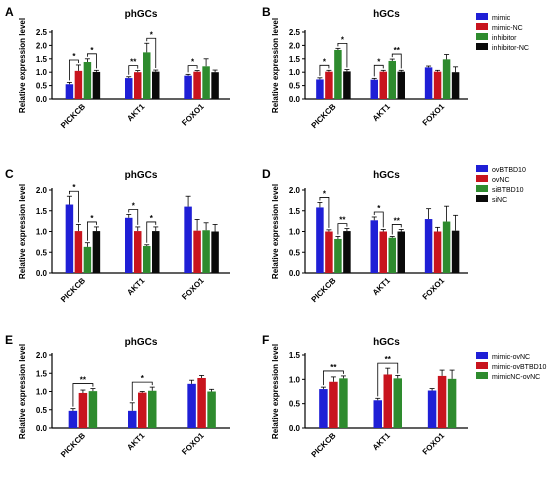  I want to click on panel-letter: C, so click(9, 174).